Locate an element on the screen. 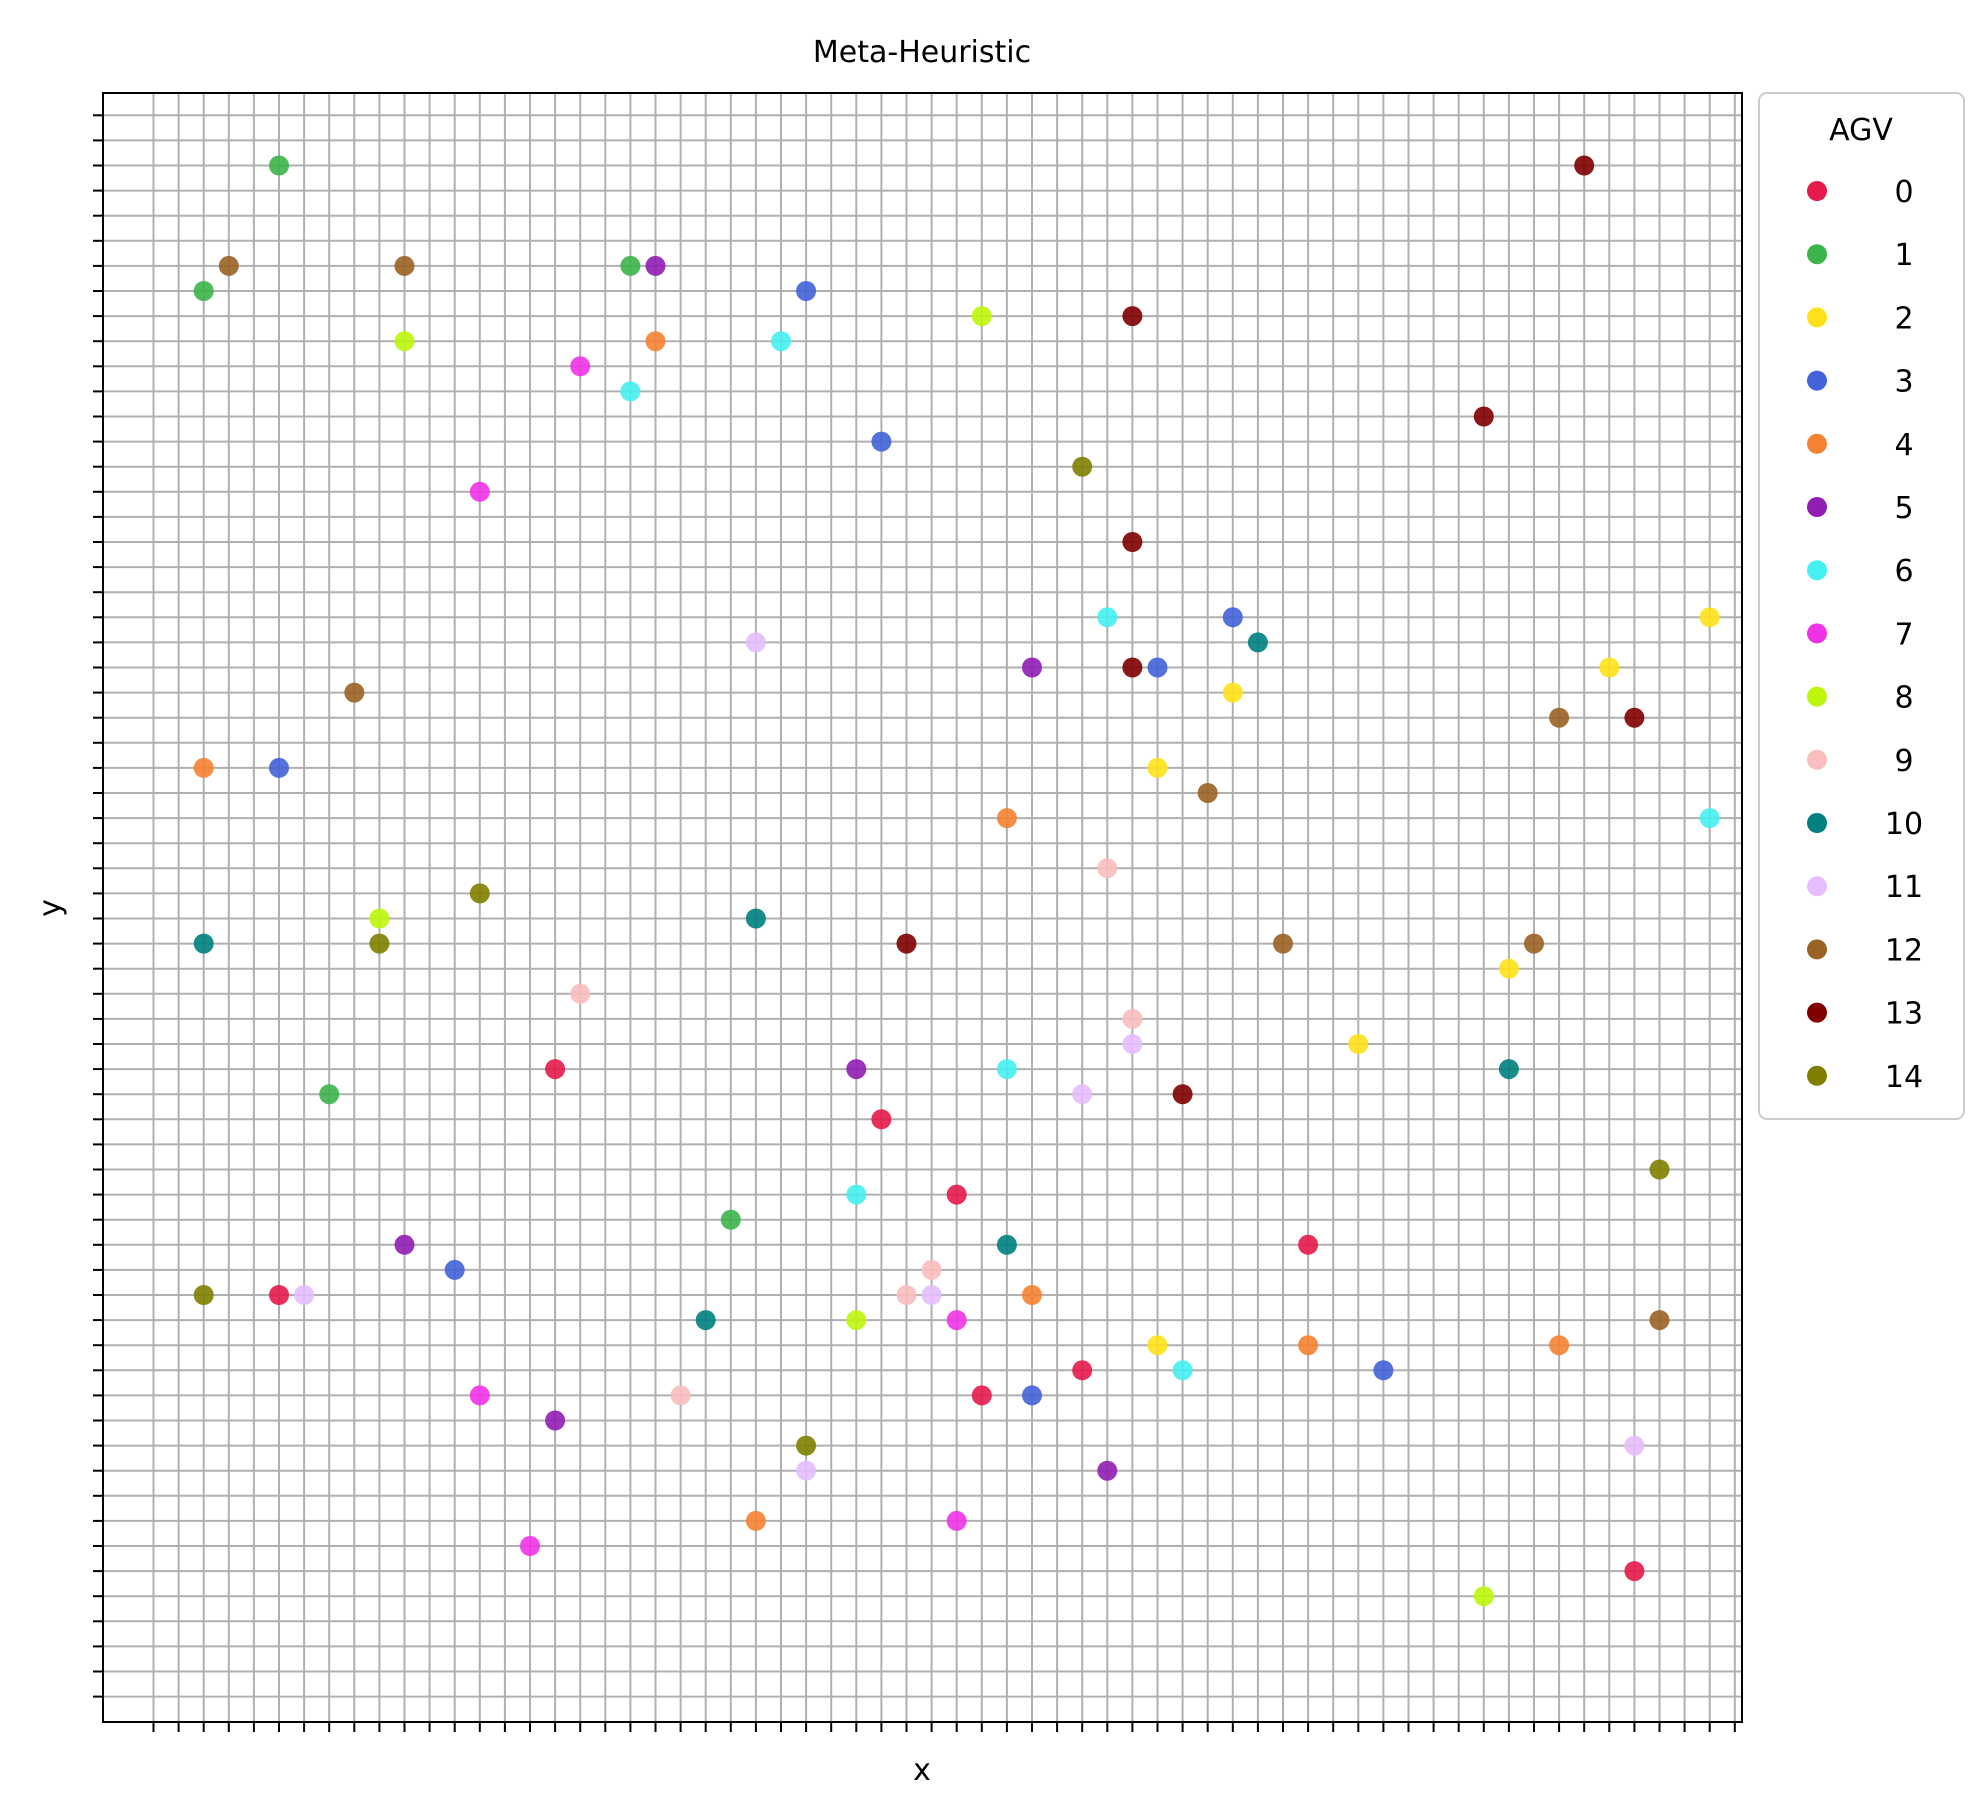  legend-label-agv-10: 10 is located at coordinates (1904, 824).